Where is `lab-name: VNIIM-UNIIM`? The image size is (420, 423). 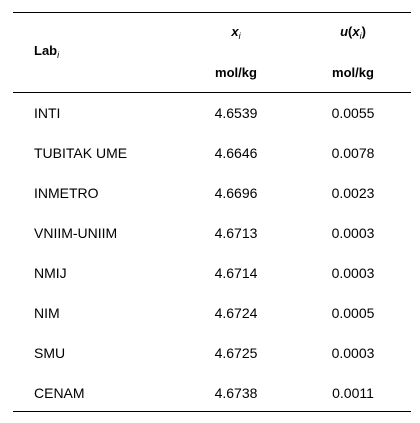
lab-name: VNIIM-UNIIM is located at coordinates (76, 233).